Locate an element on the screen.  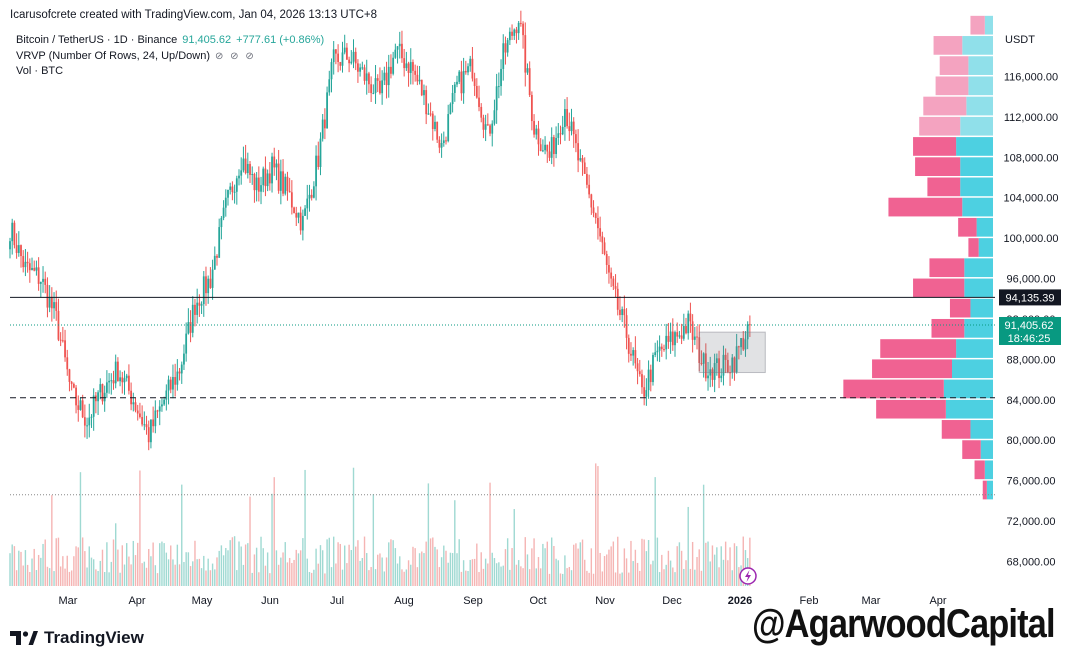
indicator-visibility-icon: ⊘ ⊘ ⊘ is located at coordinates (235, 56).